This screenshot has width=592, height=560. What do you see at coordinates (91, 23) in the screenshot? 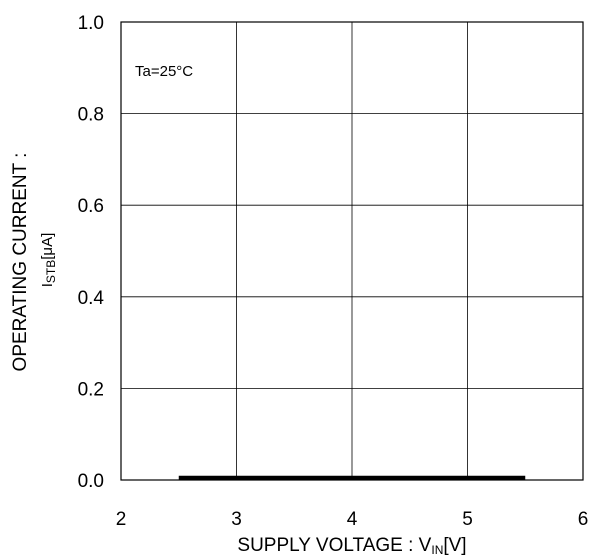
I see `y-tick-label: 1.0` at bounding box center [91, 23].